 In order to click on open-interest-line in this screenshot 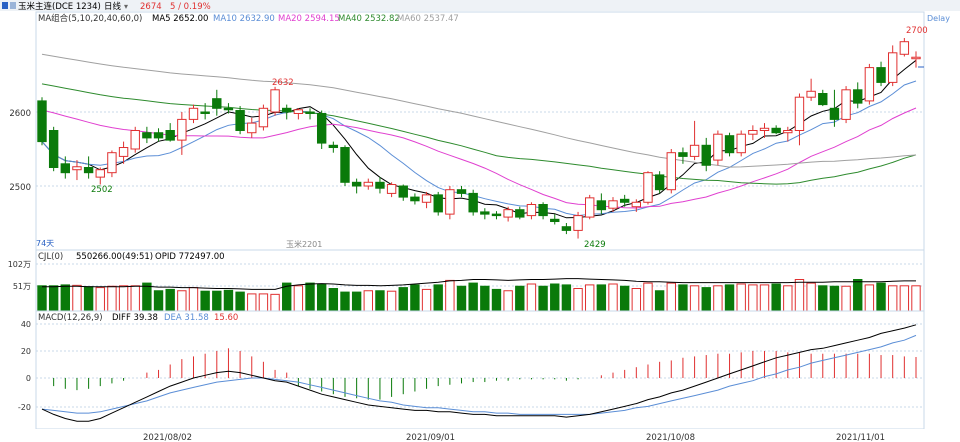, I will do `click(479, 284)`.